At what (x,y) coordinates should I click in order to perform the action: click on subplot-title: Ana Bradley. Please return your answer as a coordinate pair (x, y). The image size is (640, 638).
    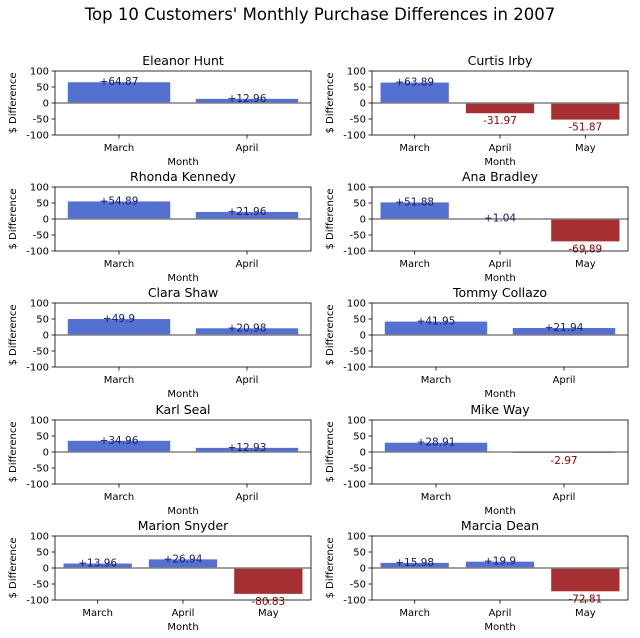
    Looking at the image, I should click on (500, 176).